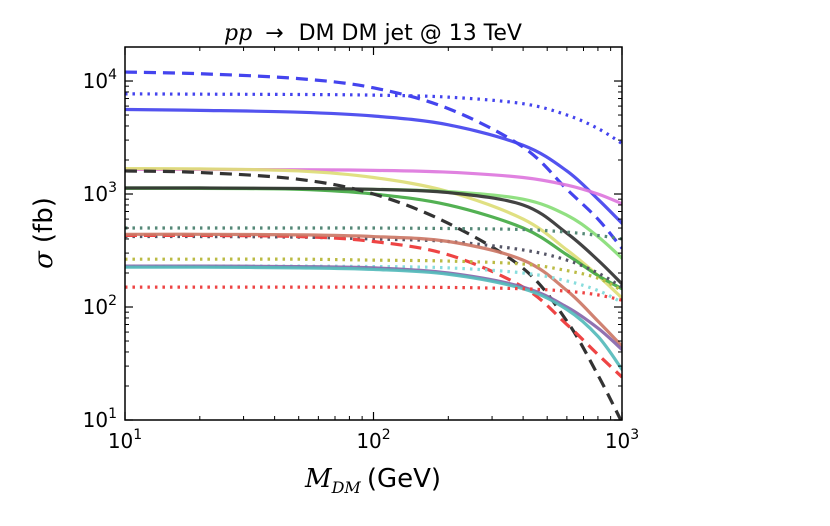  I want to click on chart-title: pp → DM DM jet @ 13 TeV, so click(373, 33).